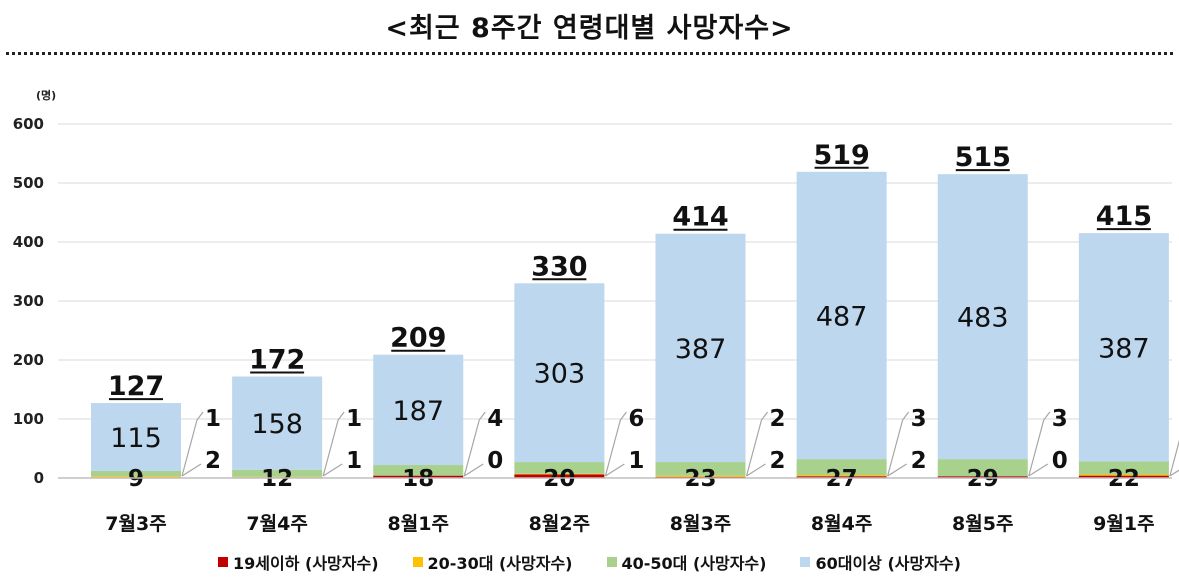  I want to click on y-tick-label: 0, so click(39, 478).